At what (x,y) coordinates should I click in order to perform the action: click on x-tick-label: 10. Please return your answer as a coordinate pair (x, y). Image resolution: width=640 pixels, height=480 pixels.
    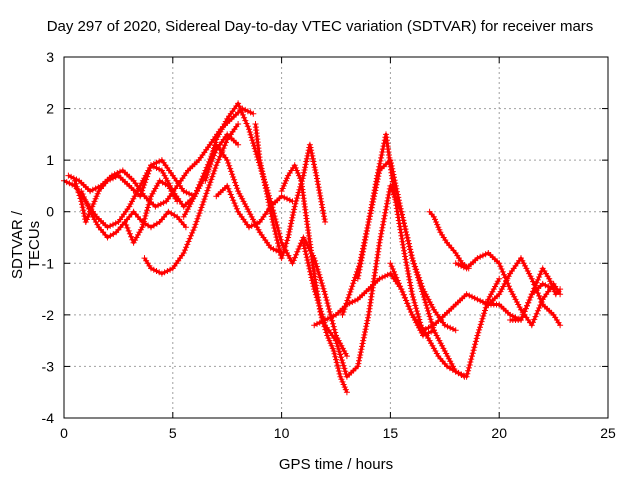
    Looking at the image, I should click on (282, 433).